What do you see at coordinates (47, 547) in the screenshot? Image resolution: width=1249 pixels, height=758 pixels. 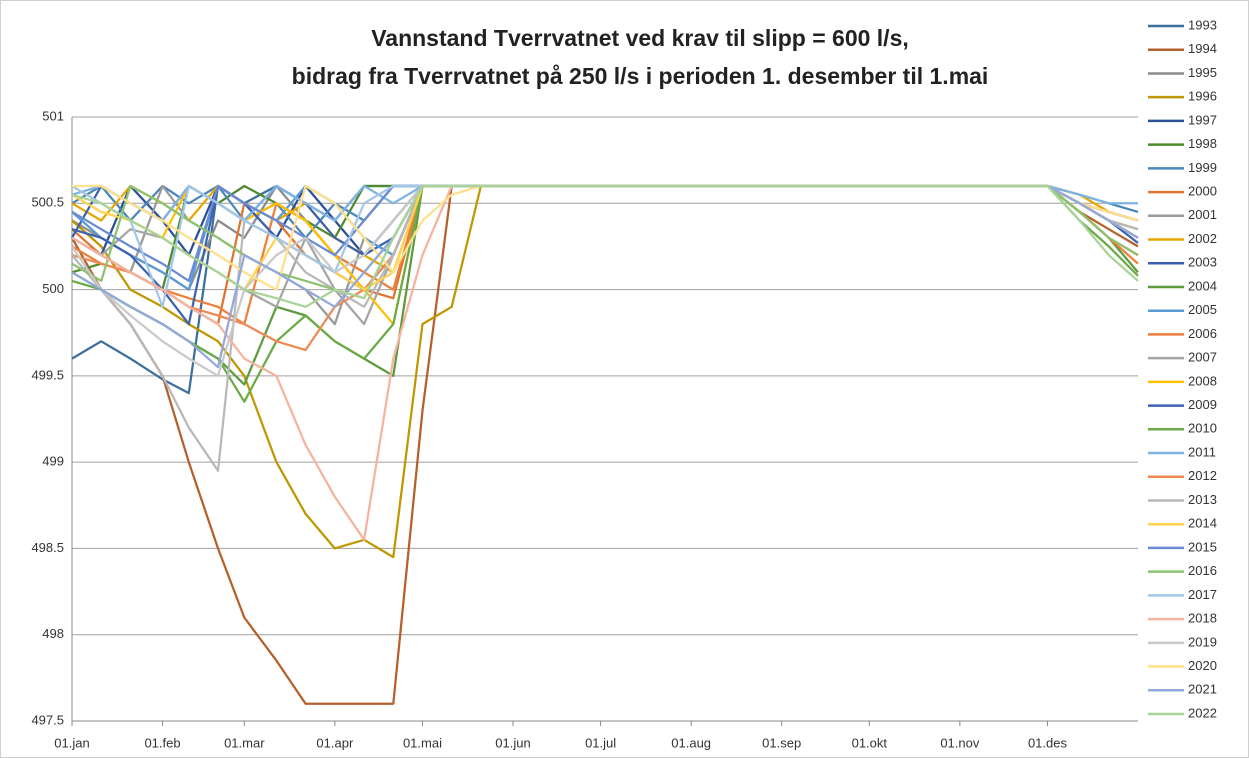 I see `y-tick-label: 498.5` at bounding box center [47, 547].